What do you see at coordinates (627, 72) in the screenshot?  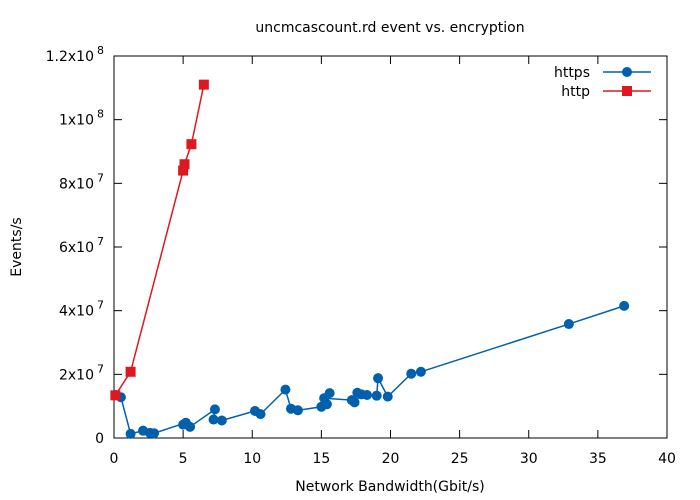 I see `legend-marker-https` at bounding box center [627, 72].